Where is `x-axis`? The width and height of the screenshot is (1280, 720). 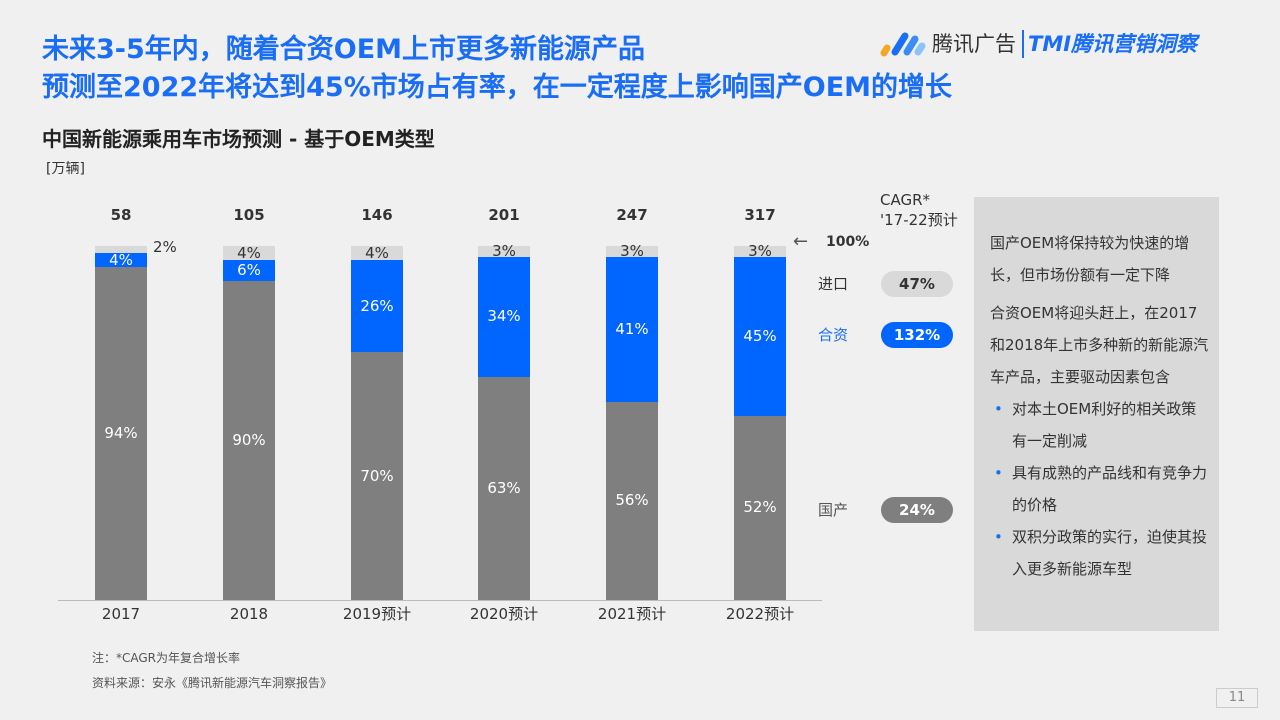 x-axis is located at coordinates (440, 600).